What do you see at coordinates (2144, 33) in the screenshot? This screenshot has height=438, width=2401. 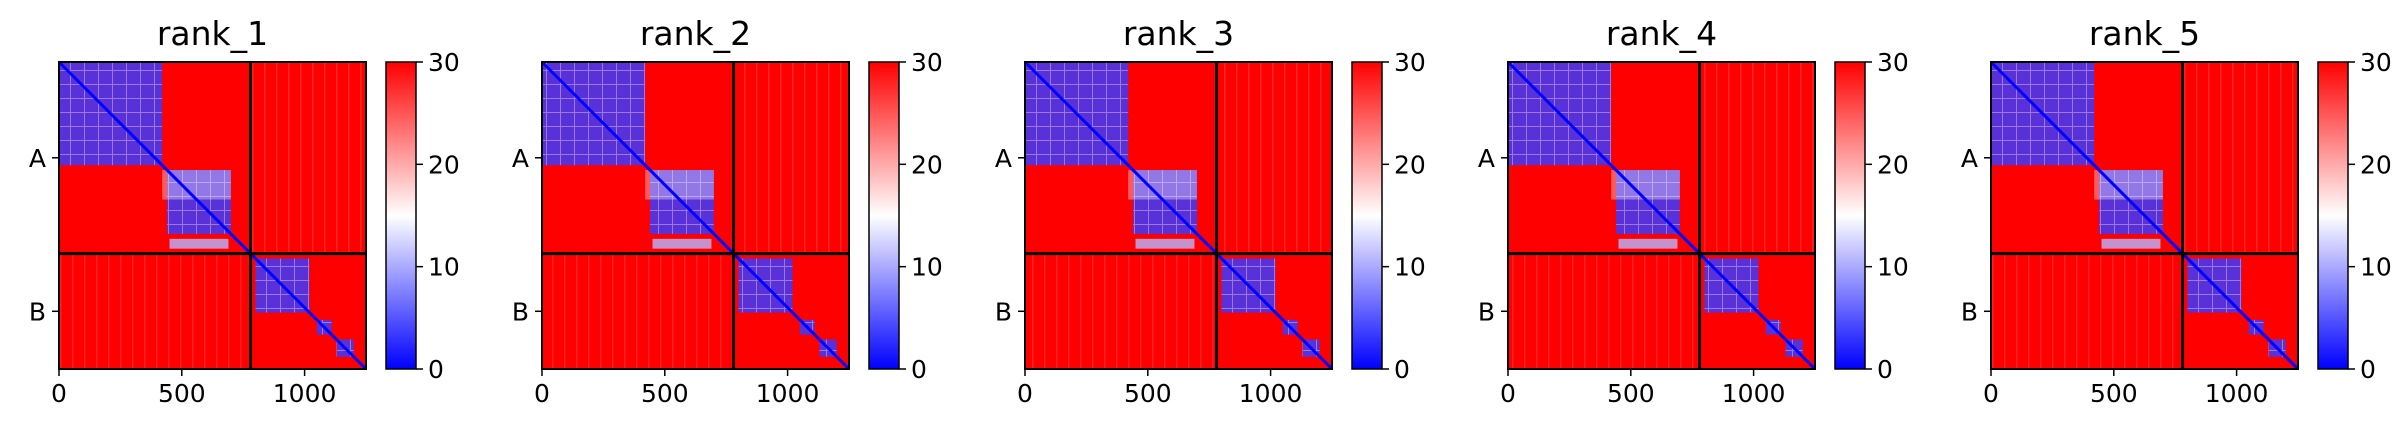 I see `panel-title: rank_5` at bounding box center [2144, 33].